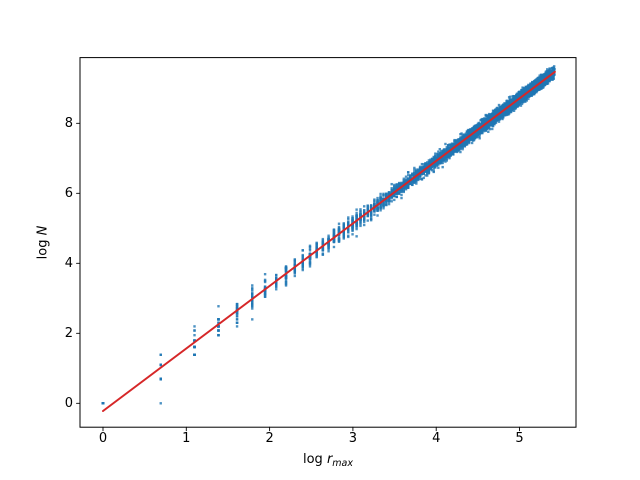  Describe the element at coordinates (342, 463) in the screenshot. I see `x-axis-label-subscript: max` at that location.